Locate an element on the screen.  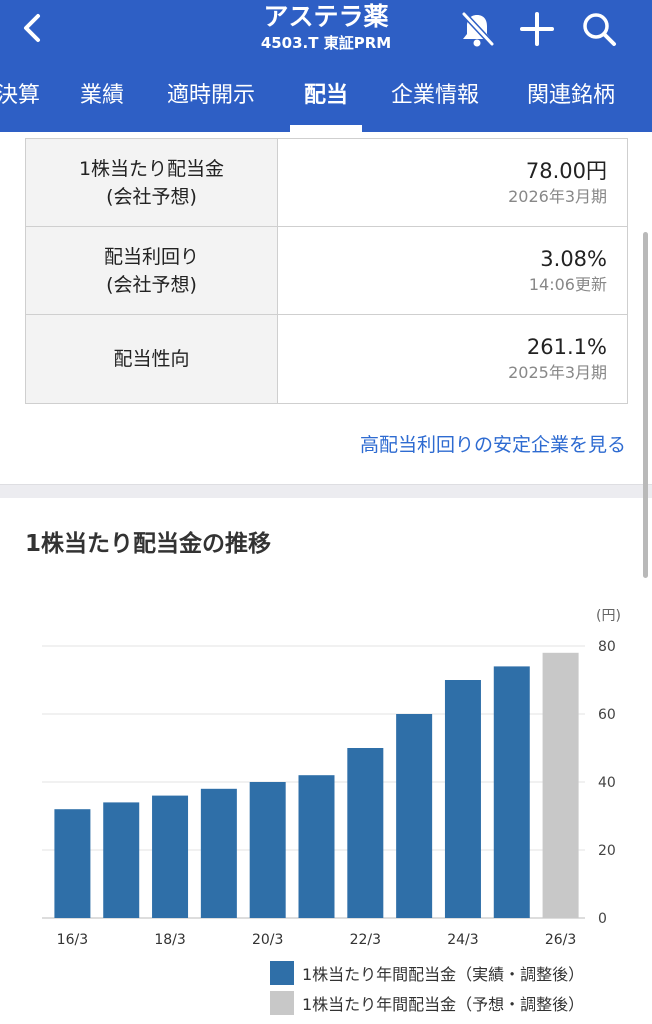
x-tick-label: 24/3 is located at coordinates (462, 940).